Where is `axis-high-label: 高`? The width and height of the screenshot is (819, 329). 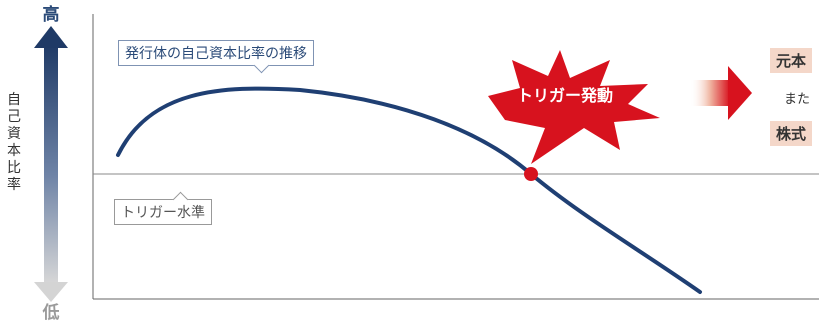 axis-high-label: 高 is located at coordinates (51, 15).